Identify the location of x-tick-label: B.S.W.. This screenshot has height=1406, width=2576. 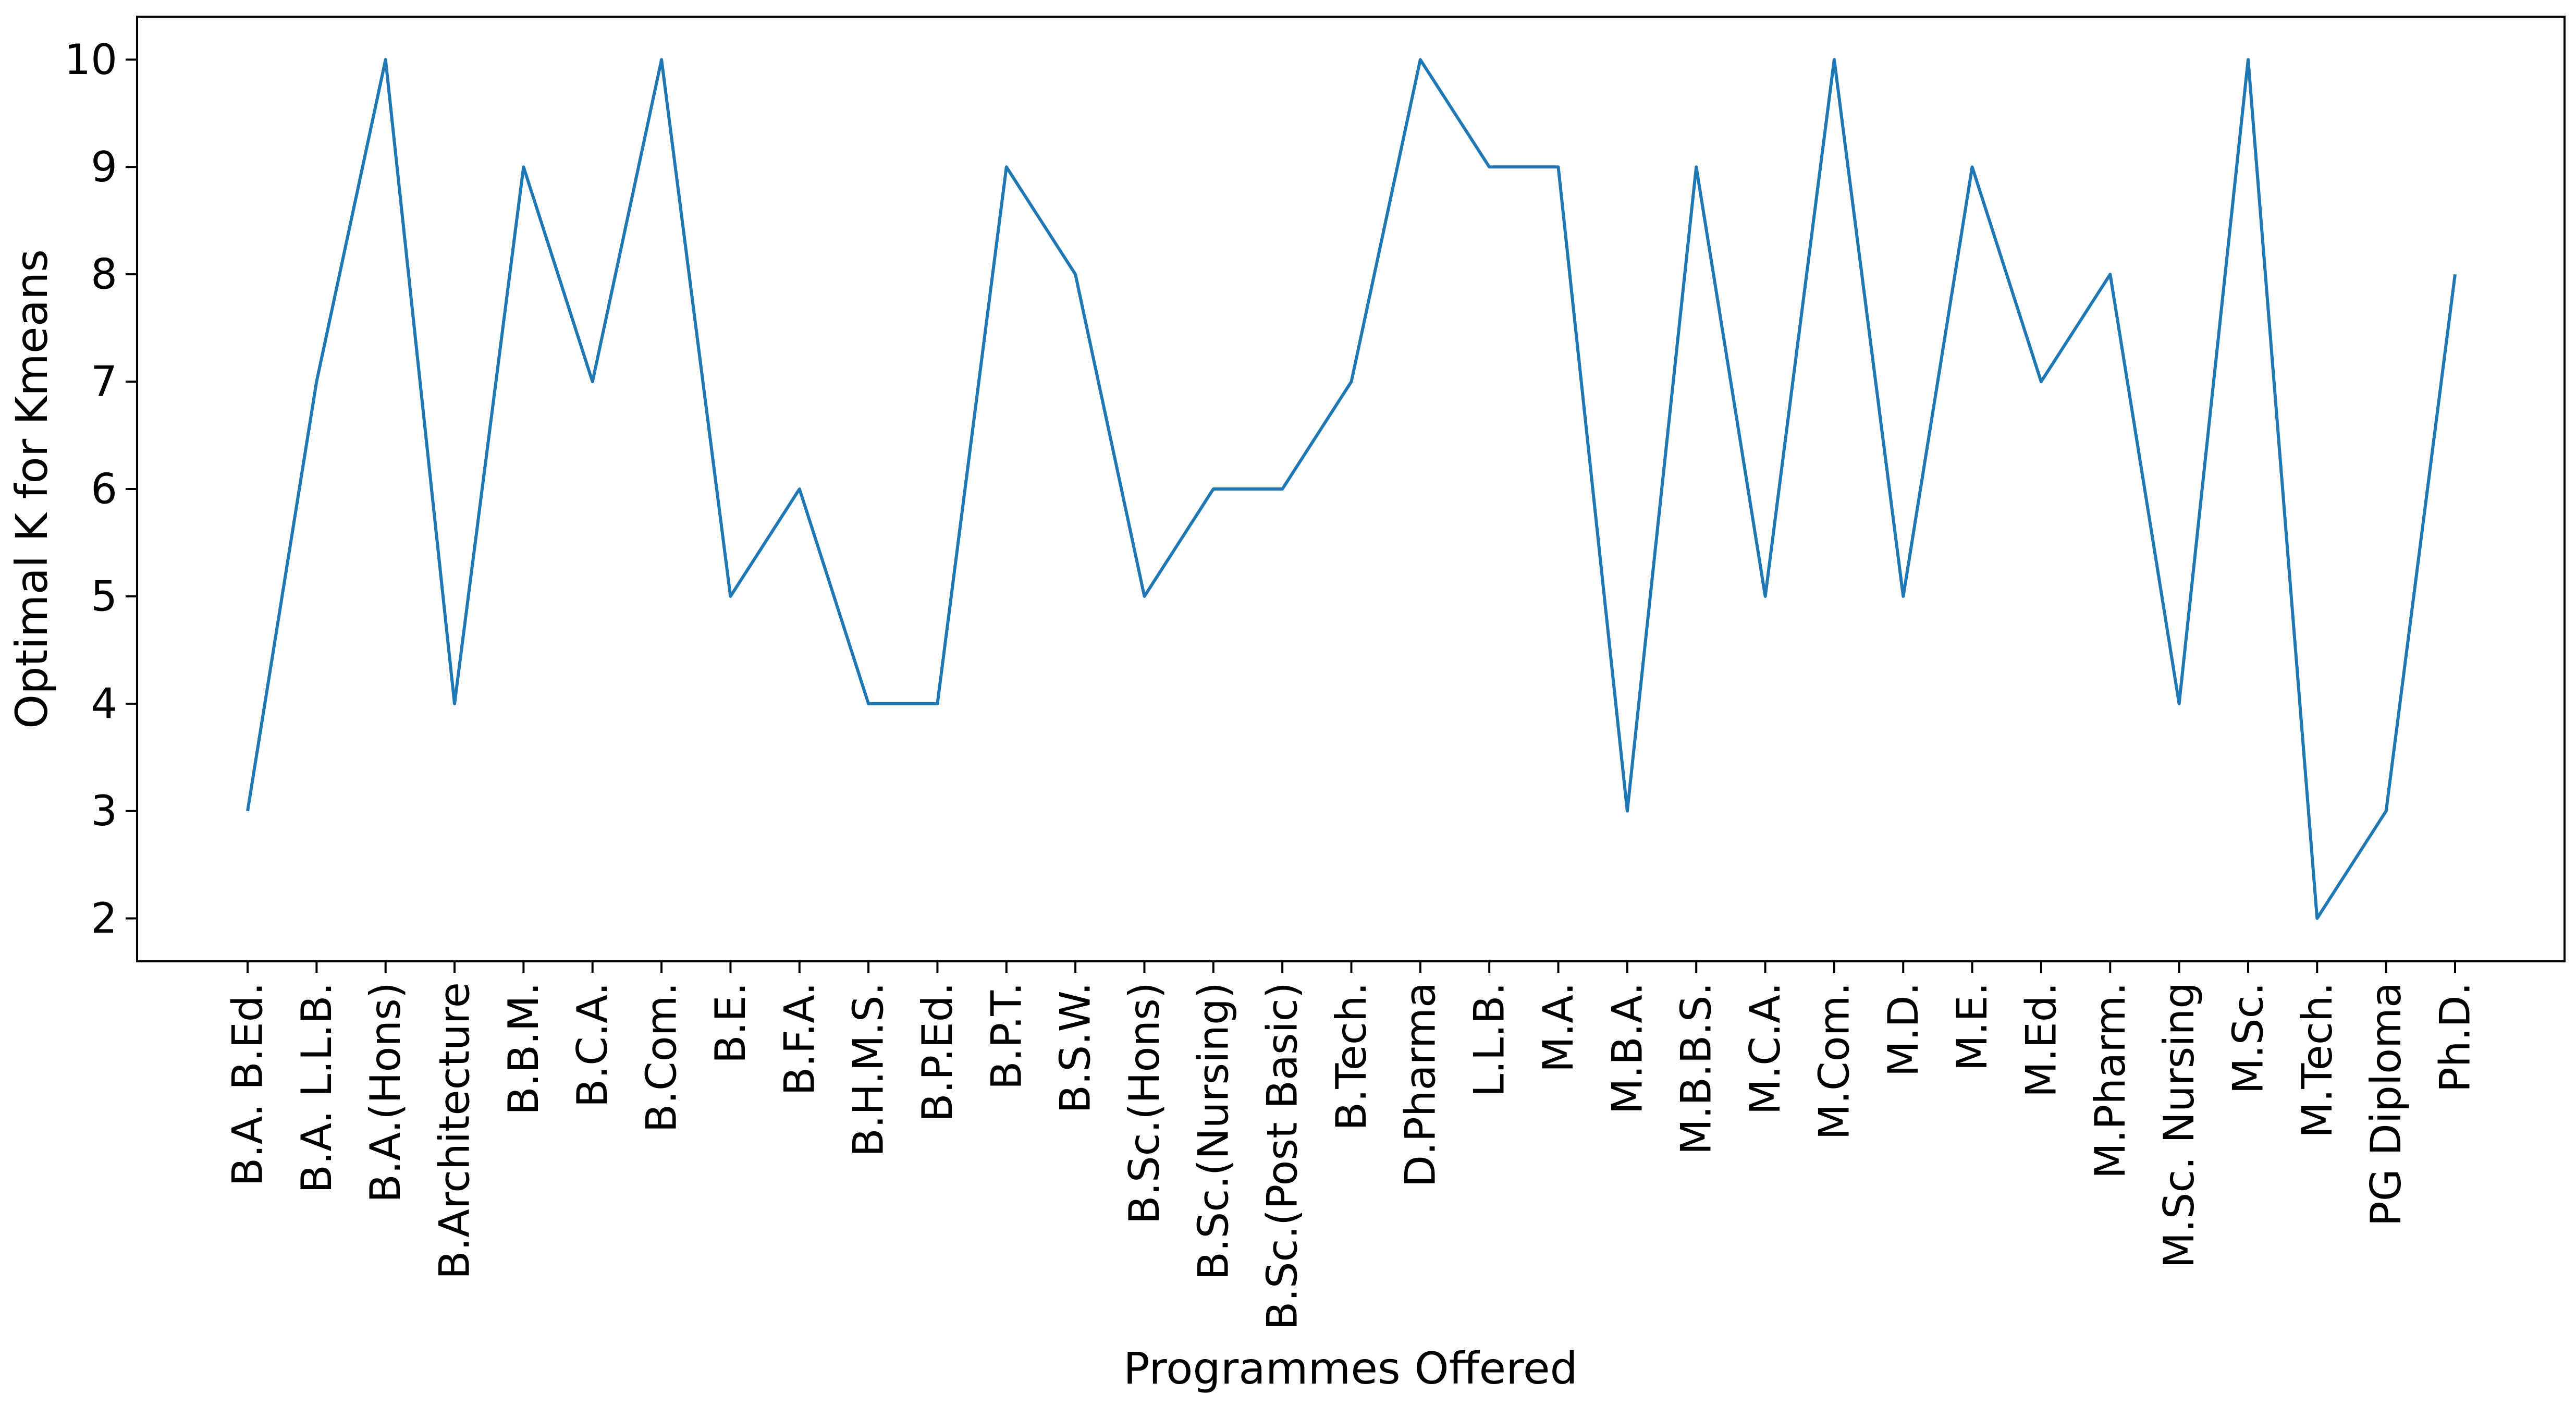
(1075, 1048).